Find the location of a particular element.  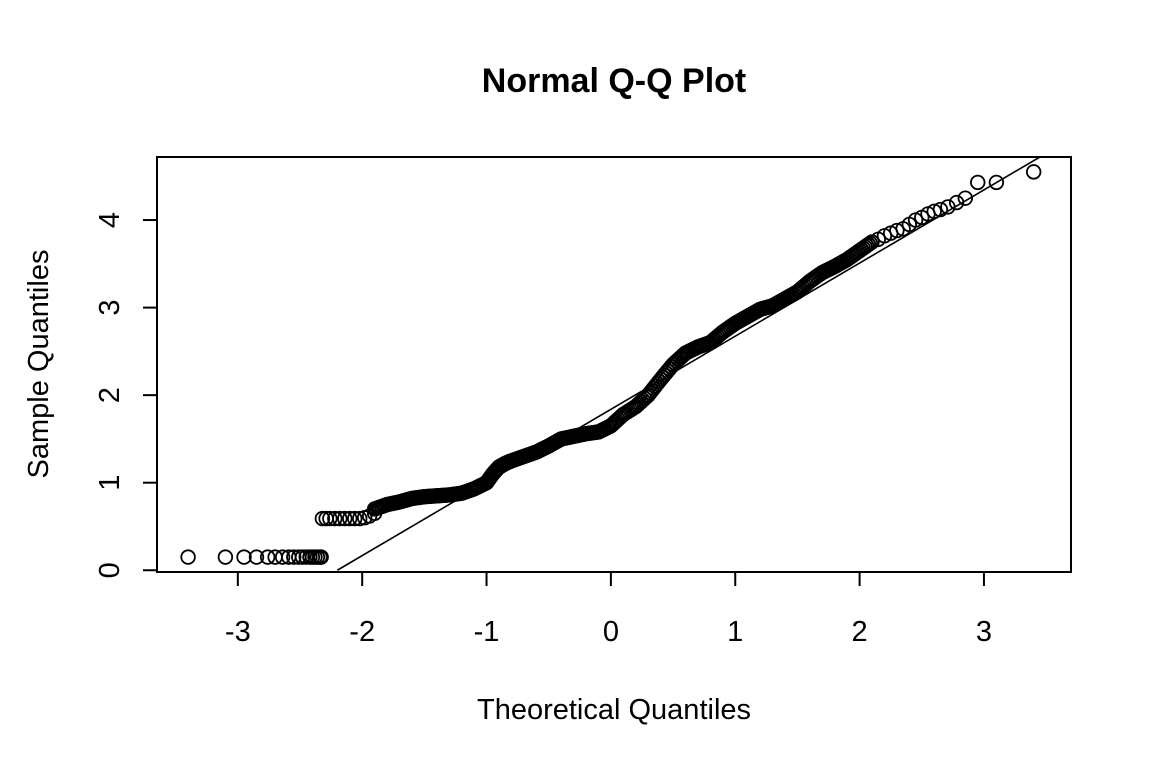

x-tick-label: 2 is located at coordinates (860, 632).